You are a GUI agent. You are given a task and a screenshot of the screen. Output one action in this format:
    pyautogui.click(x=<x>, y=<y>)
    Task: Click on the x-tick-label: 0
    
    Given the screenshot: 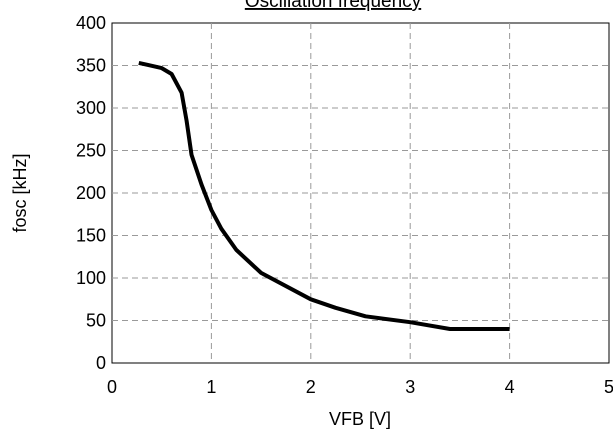 What is the action you would take?
    pyautogui.click(x=112, y=387)
    